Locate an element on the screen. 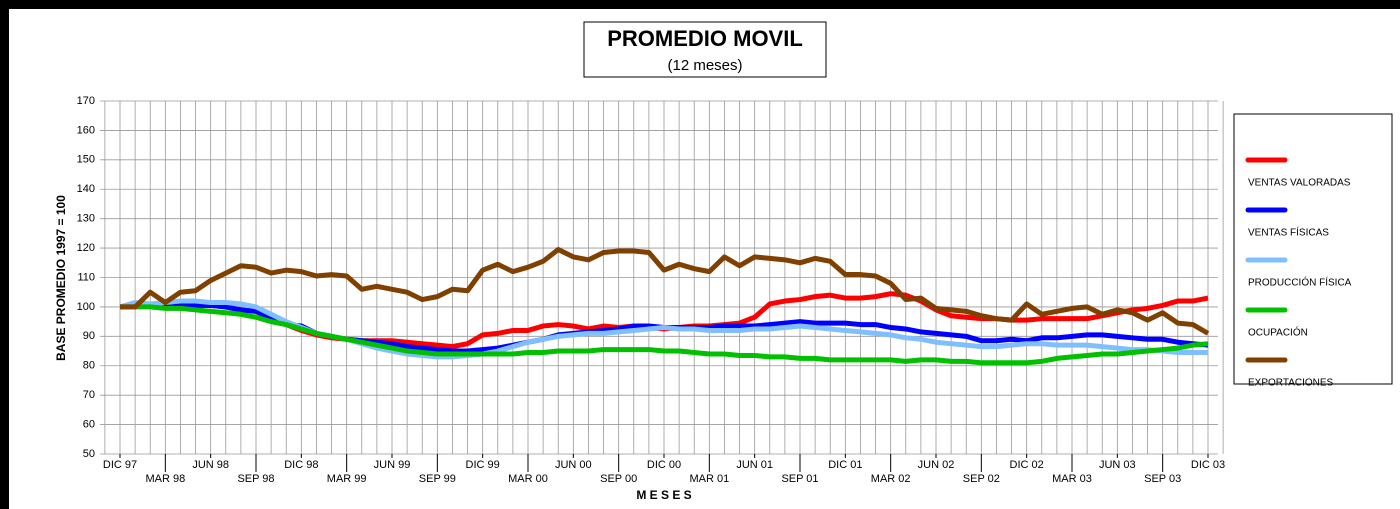  legend-label: OCUPACIÓN is located at coordinates (1278, 332).